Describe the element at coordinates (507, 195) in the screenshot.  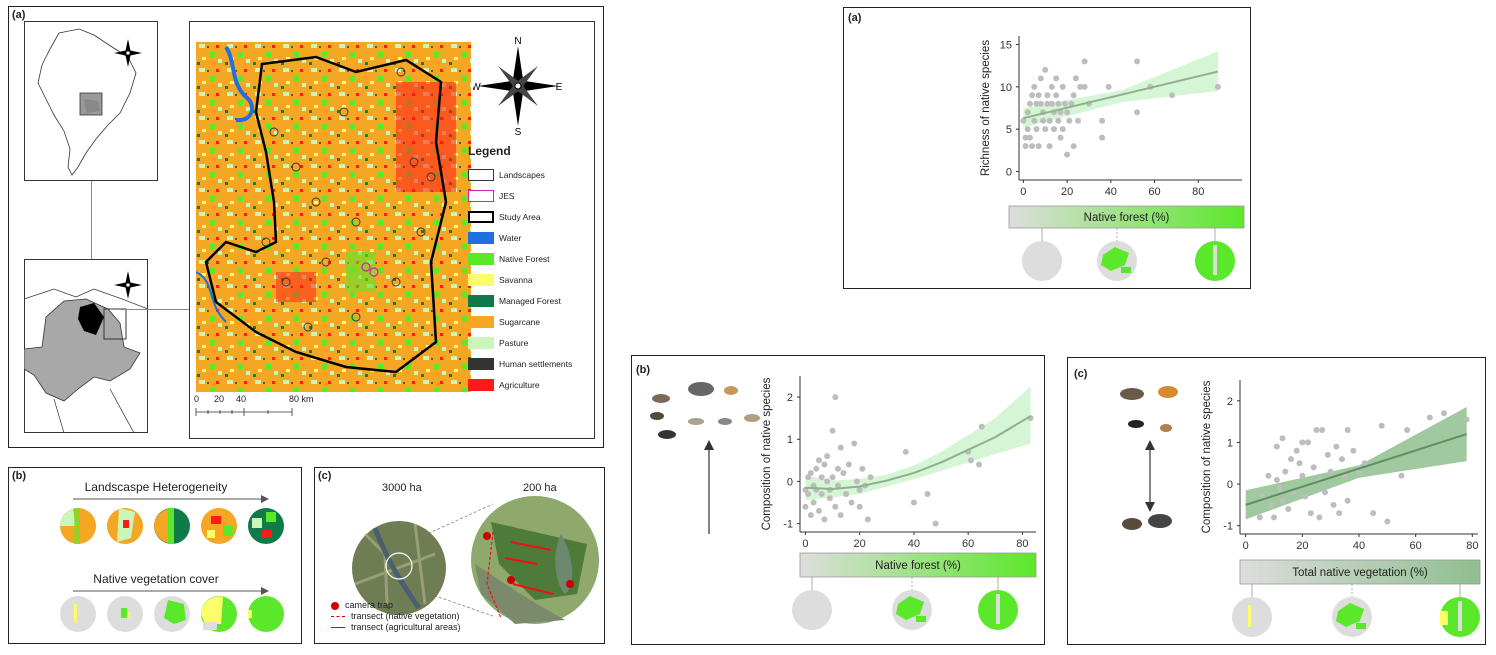
I see `legend-label: JES` at that location.